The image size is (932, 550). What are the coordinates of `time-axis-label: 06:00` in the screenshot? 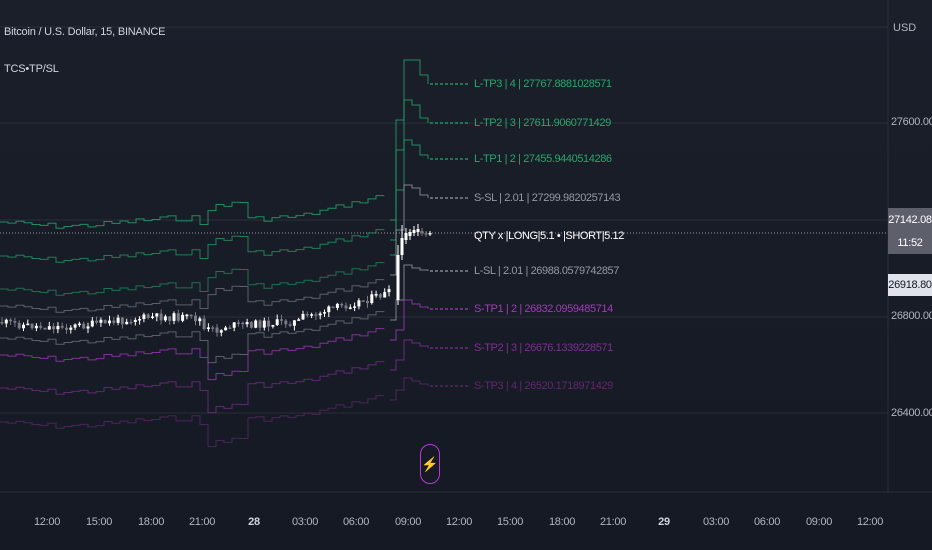 It's located at (767, 522).